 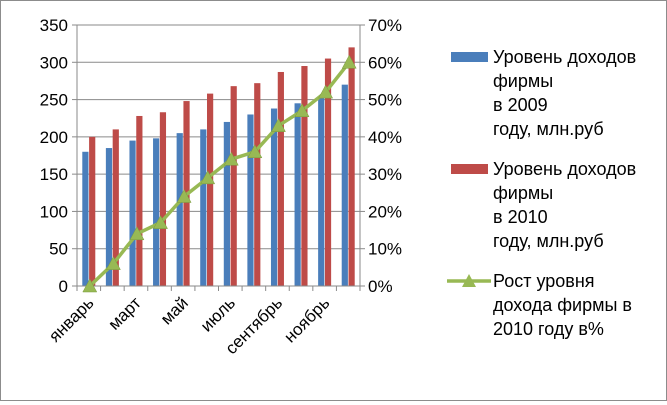 I want to click on x-tick-label: март, so click(x=124, y=313).